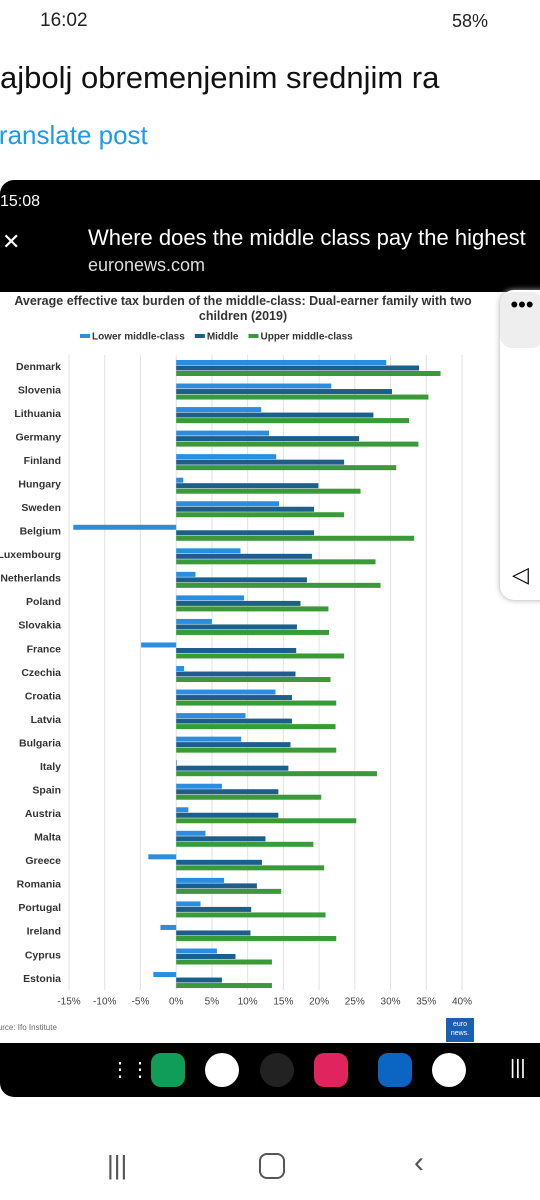 Image resolution: width=540 pixels, height=1200 pixels. What do you see at coordinates (117, 1165) in the screenshot?
I see `nav-recents: |||` at bounding box center [117, 1165].